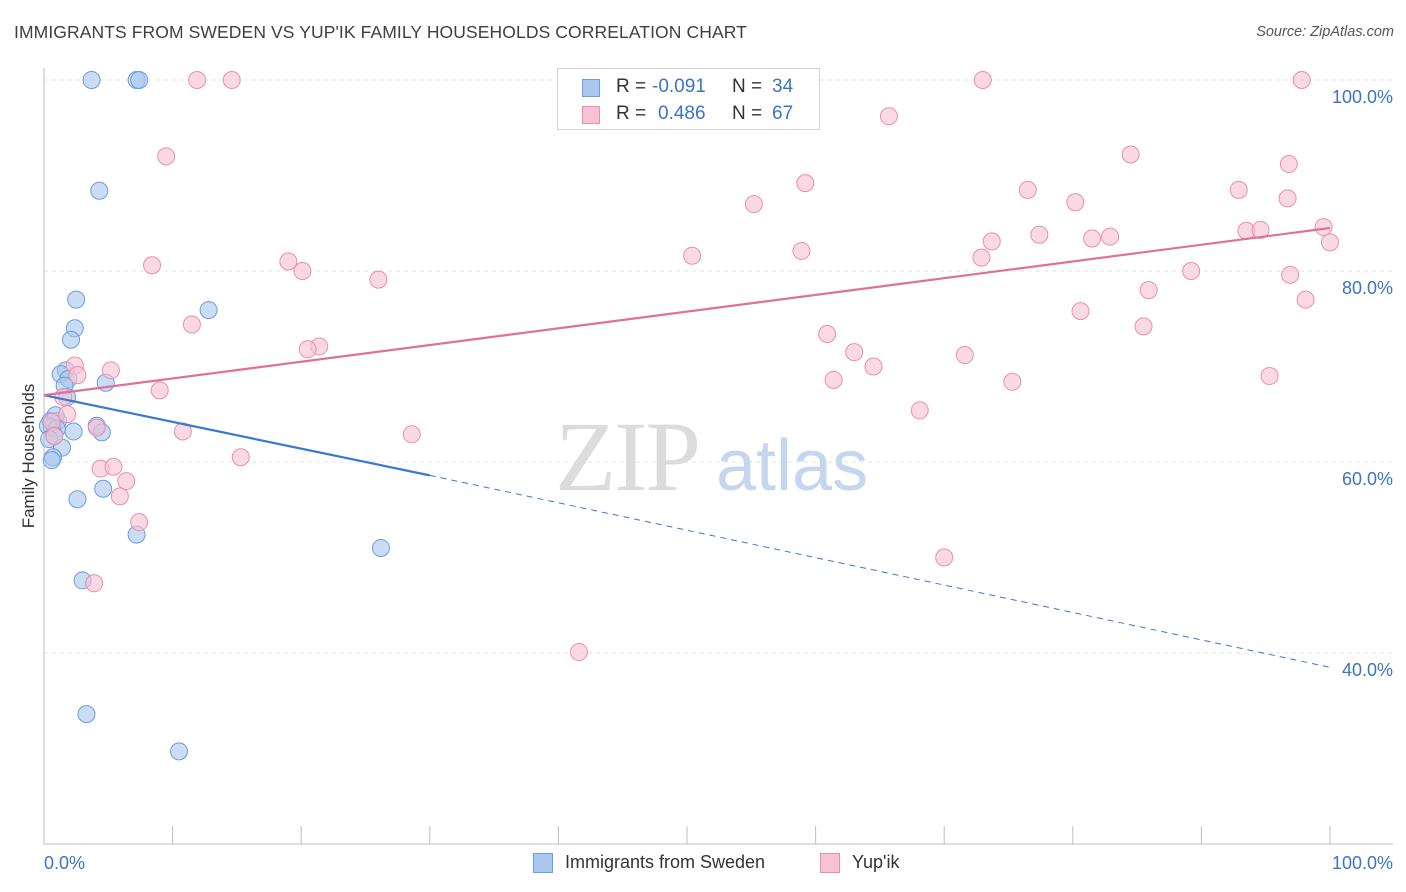 This screenshot has width=1406, height=892. What do you see at coordinates (543, 863) in the screenshot?
I see `bottom-legend-swatch-blue` at bounding box center [543, 863].